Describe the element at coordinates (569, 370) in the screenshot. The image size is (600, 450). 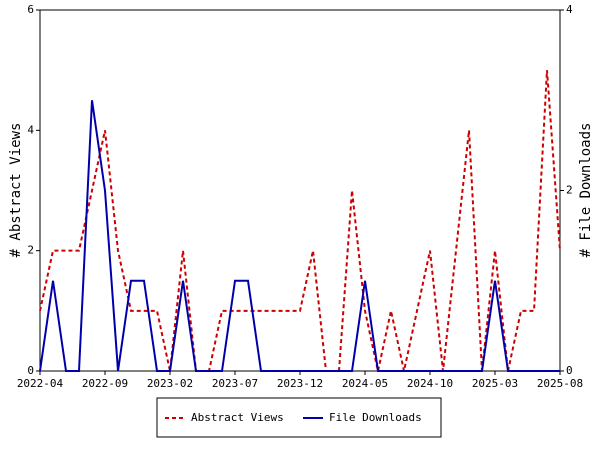
I see `y2-tick-label: 0` at that location.